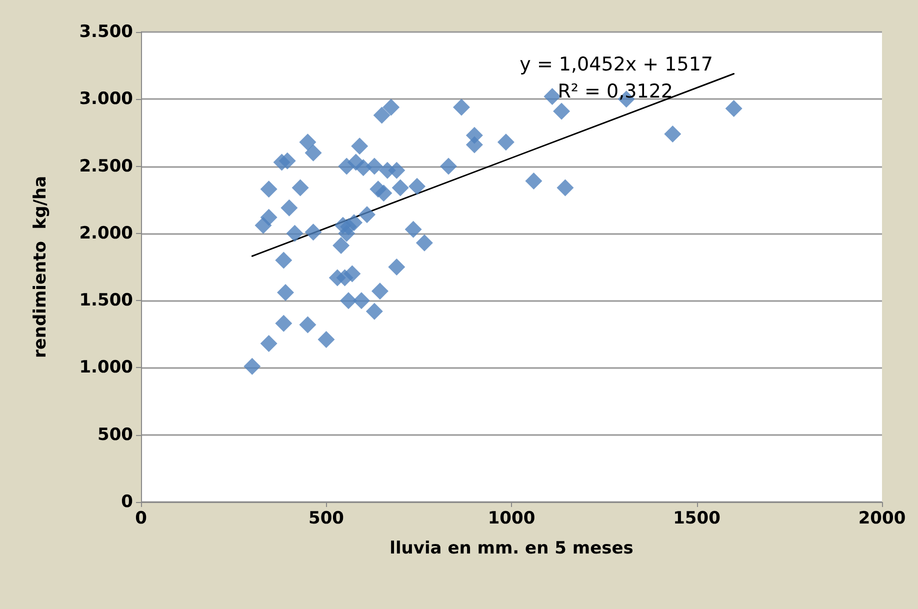 This screenshot has height=609, width=918. I want to click on y-tick-label: 1.000, so click(106, 368).